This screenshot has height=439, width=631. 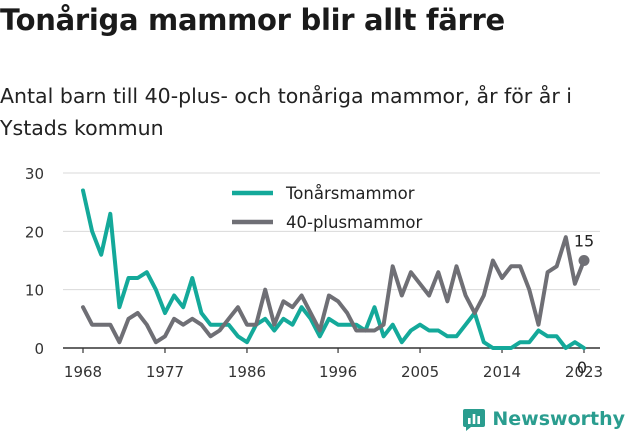 I want to click on x-tick-label: 2005, so click(x=420, y=372).